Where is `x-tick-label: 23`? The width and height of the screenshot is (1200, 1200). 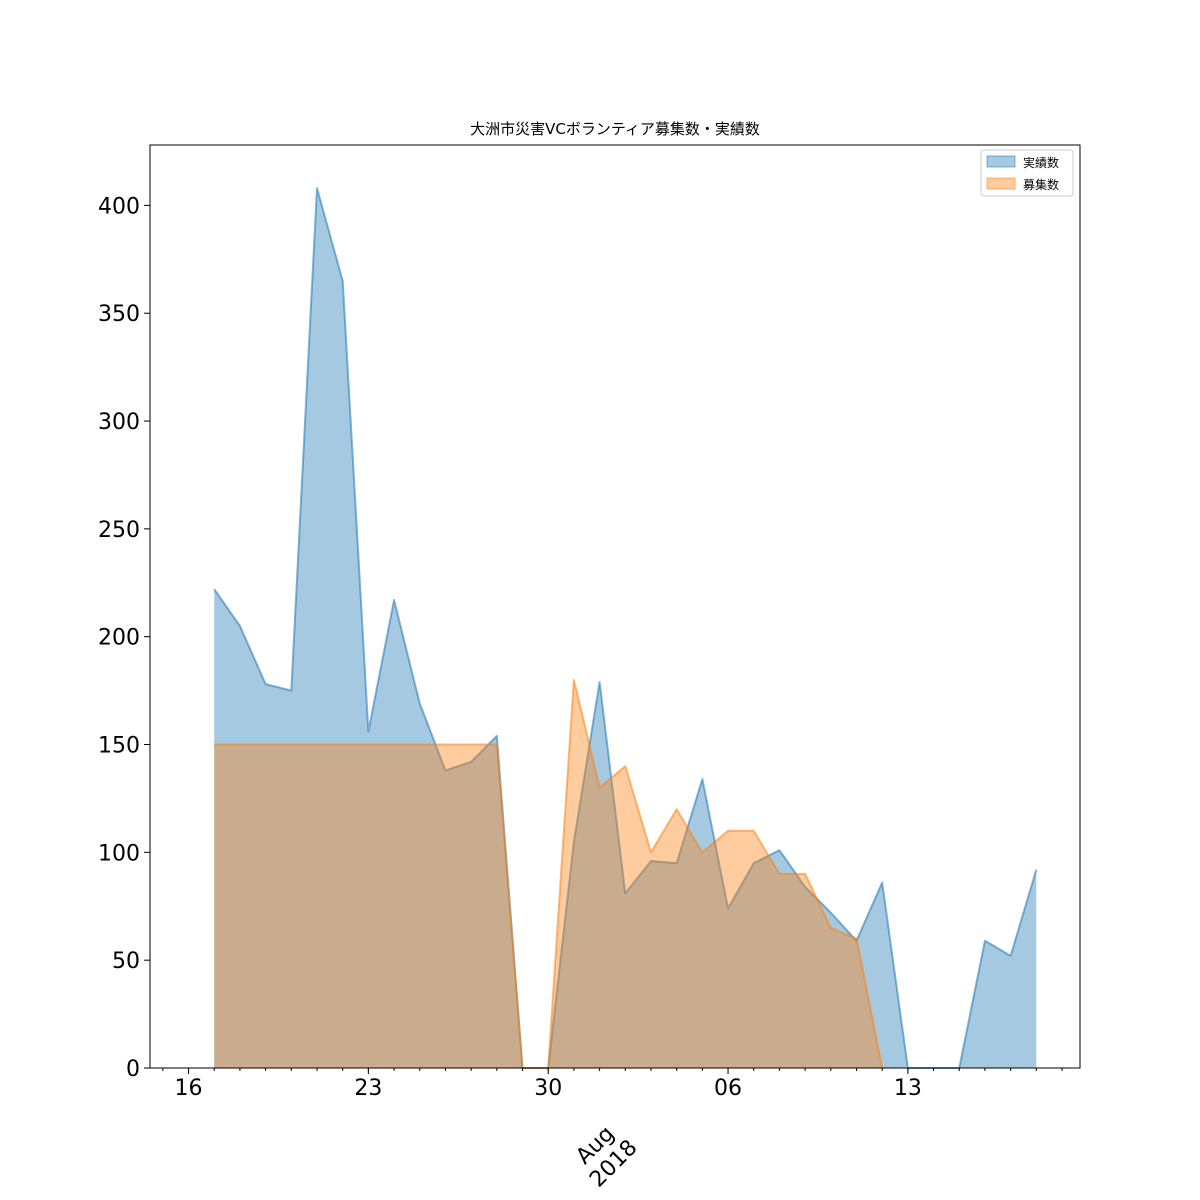 x-tick-label: 23 is located at coordinates (368, 1088).